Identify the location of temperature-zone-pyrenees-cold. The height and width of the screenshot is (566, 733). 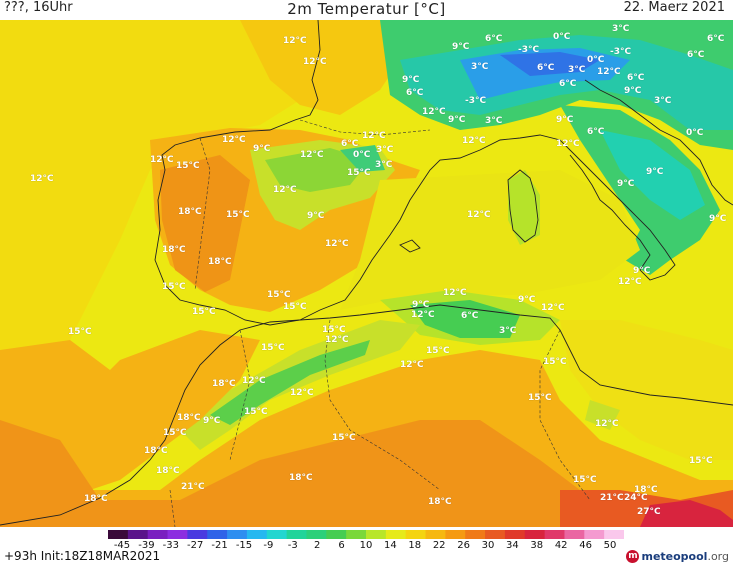
(362, 158).